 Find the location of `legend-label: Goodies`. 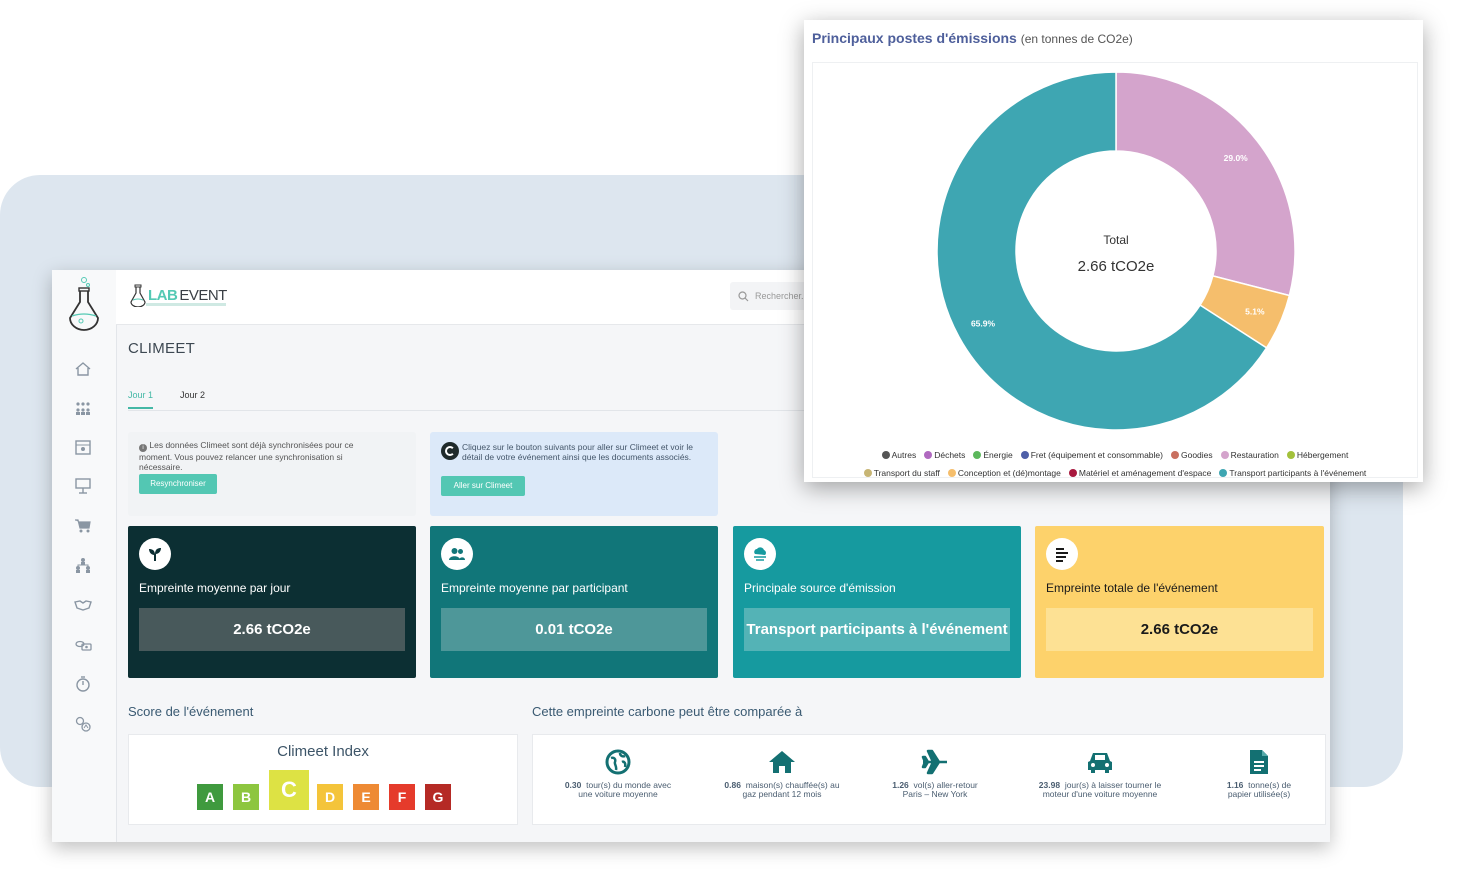

legend-label: Goodies is located at coordinates (1196, 455).